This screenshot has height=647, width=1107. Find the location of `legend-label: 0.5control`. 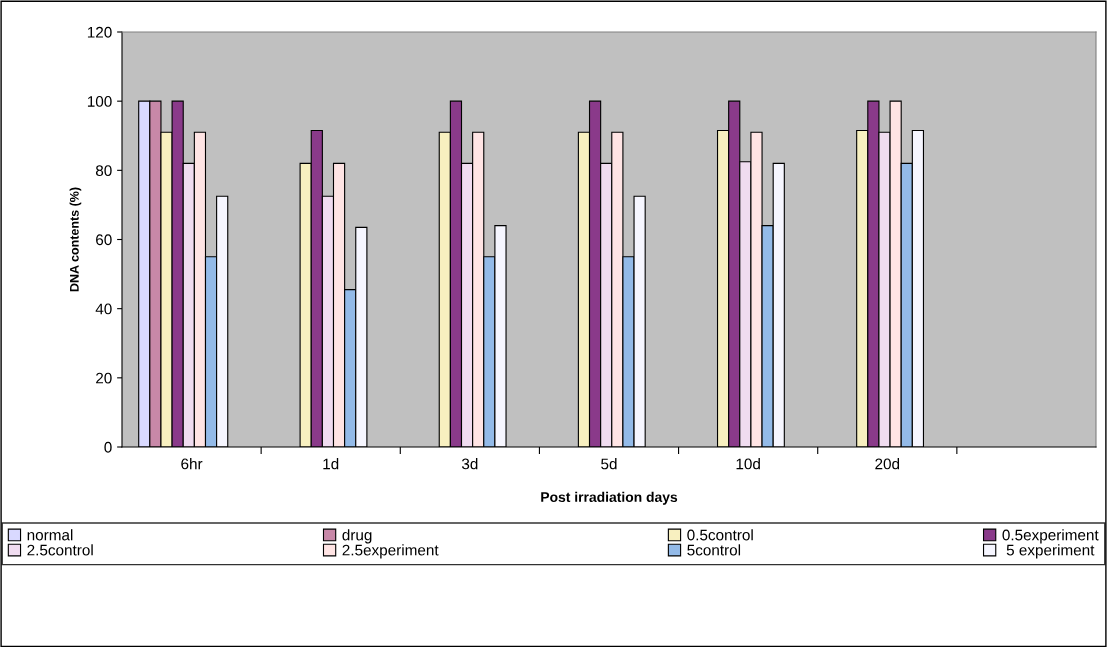

legend-label: 0.5control is located at coordinates (720, 535).